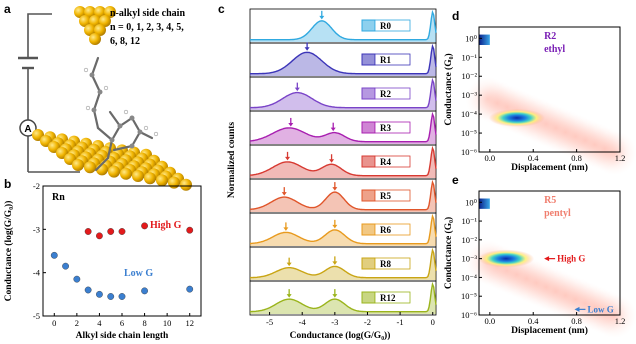  What do you see at coordinates (147, 27) in the screenshot?
I see `caption-line-2: n = 0, 1, 2, 3, 4, 5,` at bounding box center [147, 27].